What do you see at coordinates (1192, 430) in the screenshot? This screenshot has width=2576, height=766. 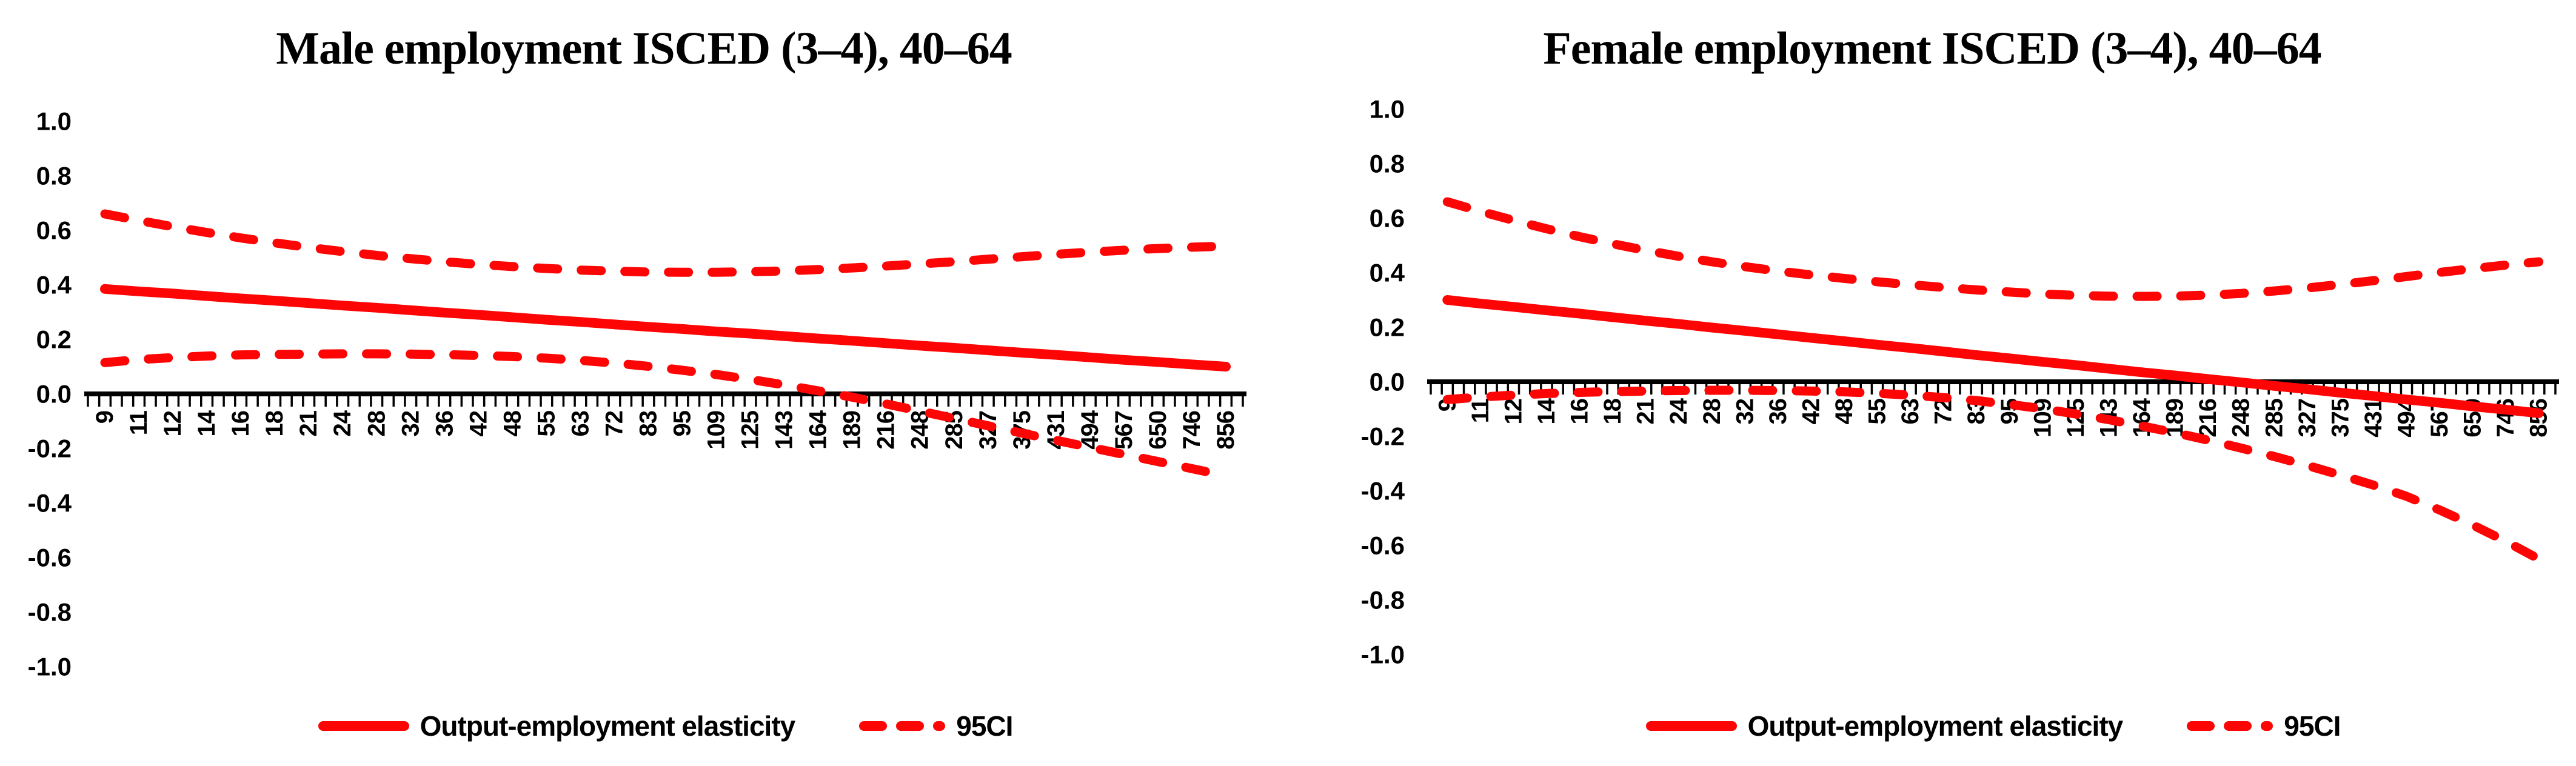 I see `x-axis-label: 746` at bounding box center [1192, 430].